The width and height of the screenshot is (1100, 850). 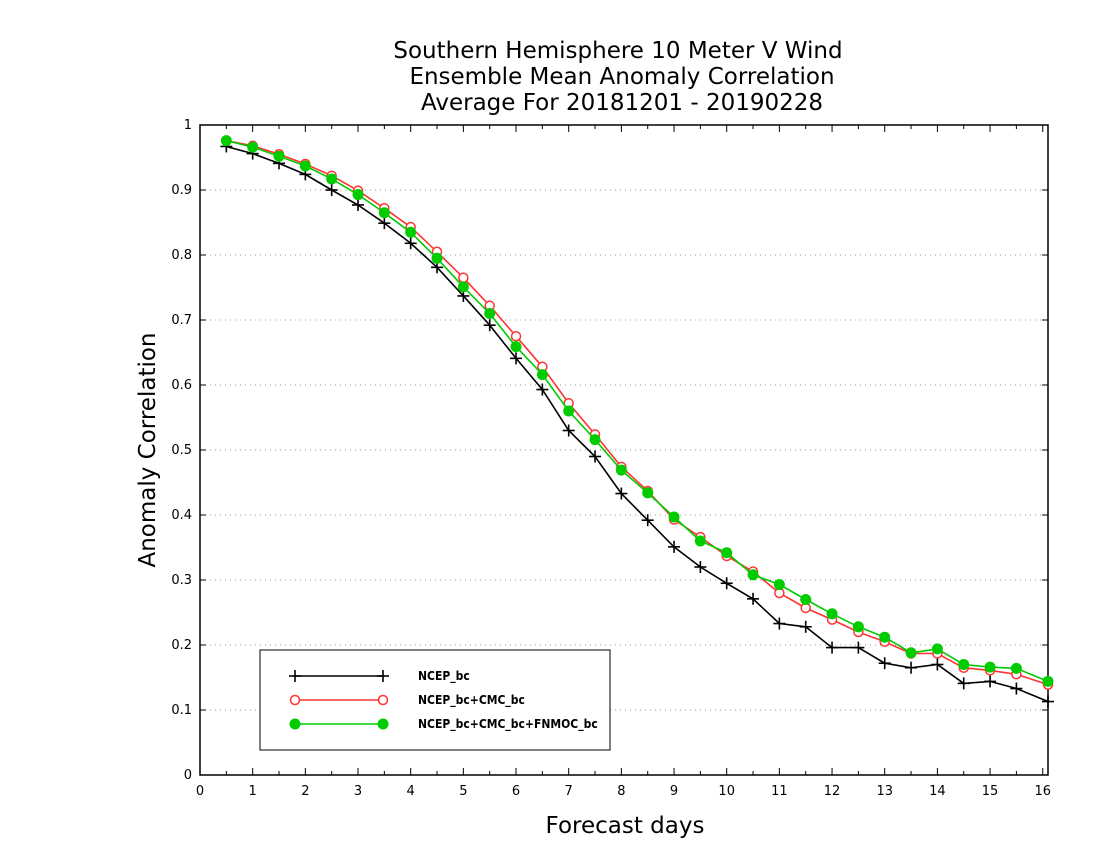 What do you see at coordinates (884, 791) in the screenshot?
I see `x-tick-label: 13` at bounding box center [884, 791].